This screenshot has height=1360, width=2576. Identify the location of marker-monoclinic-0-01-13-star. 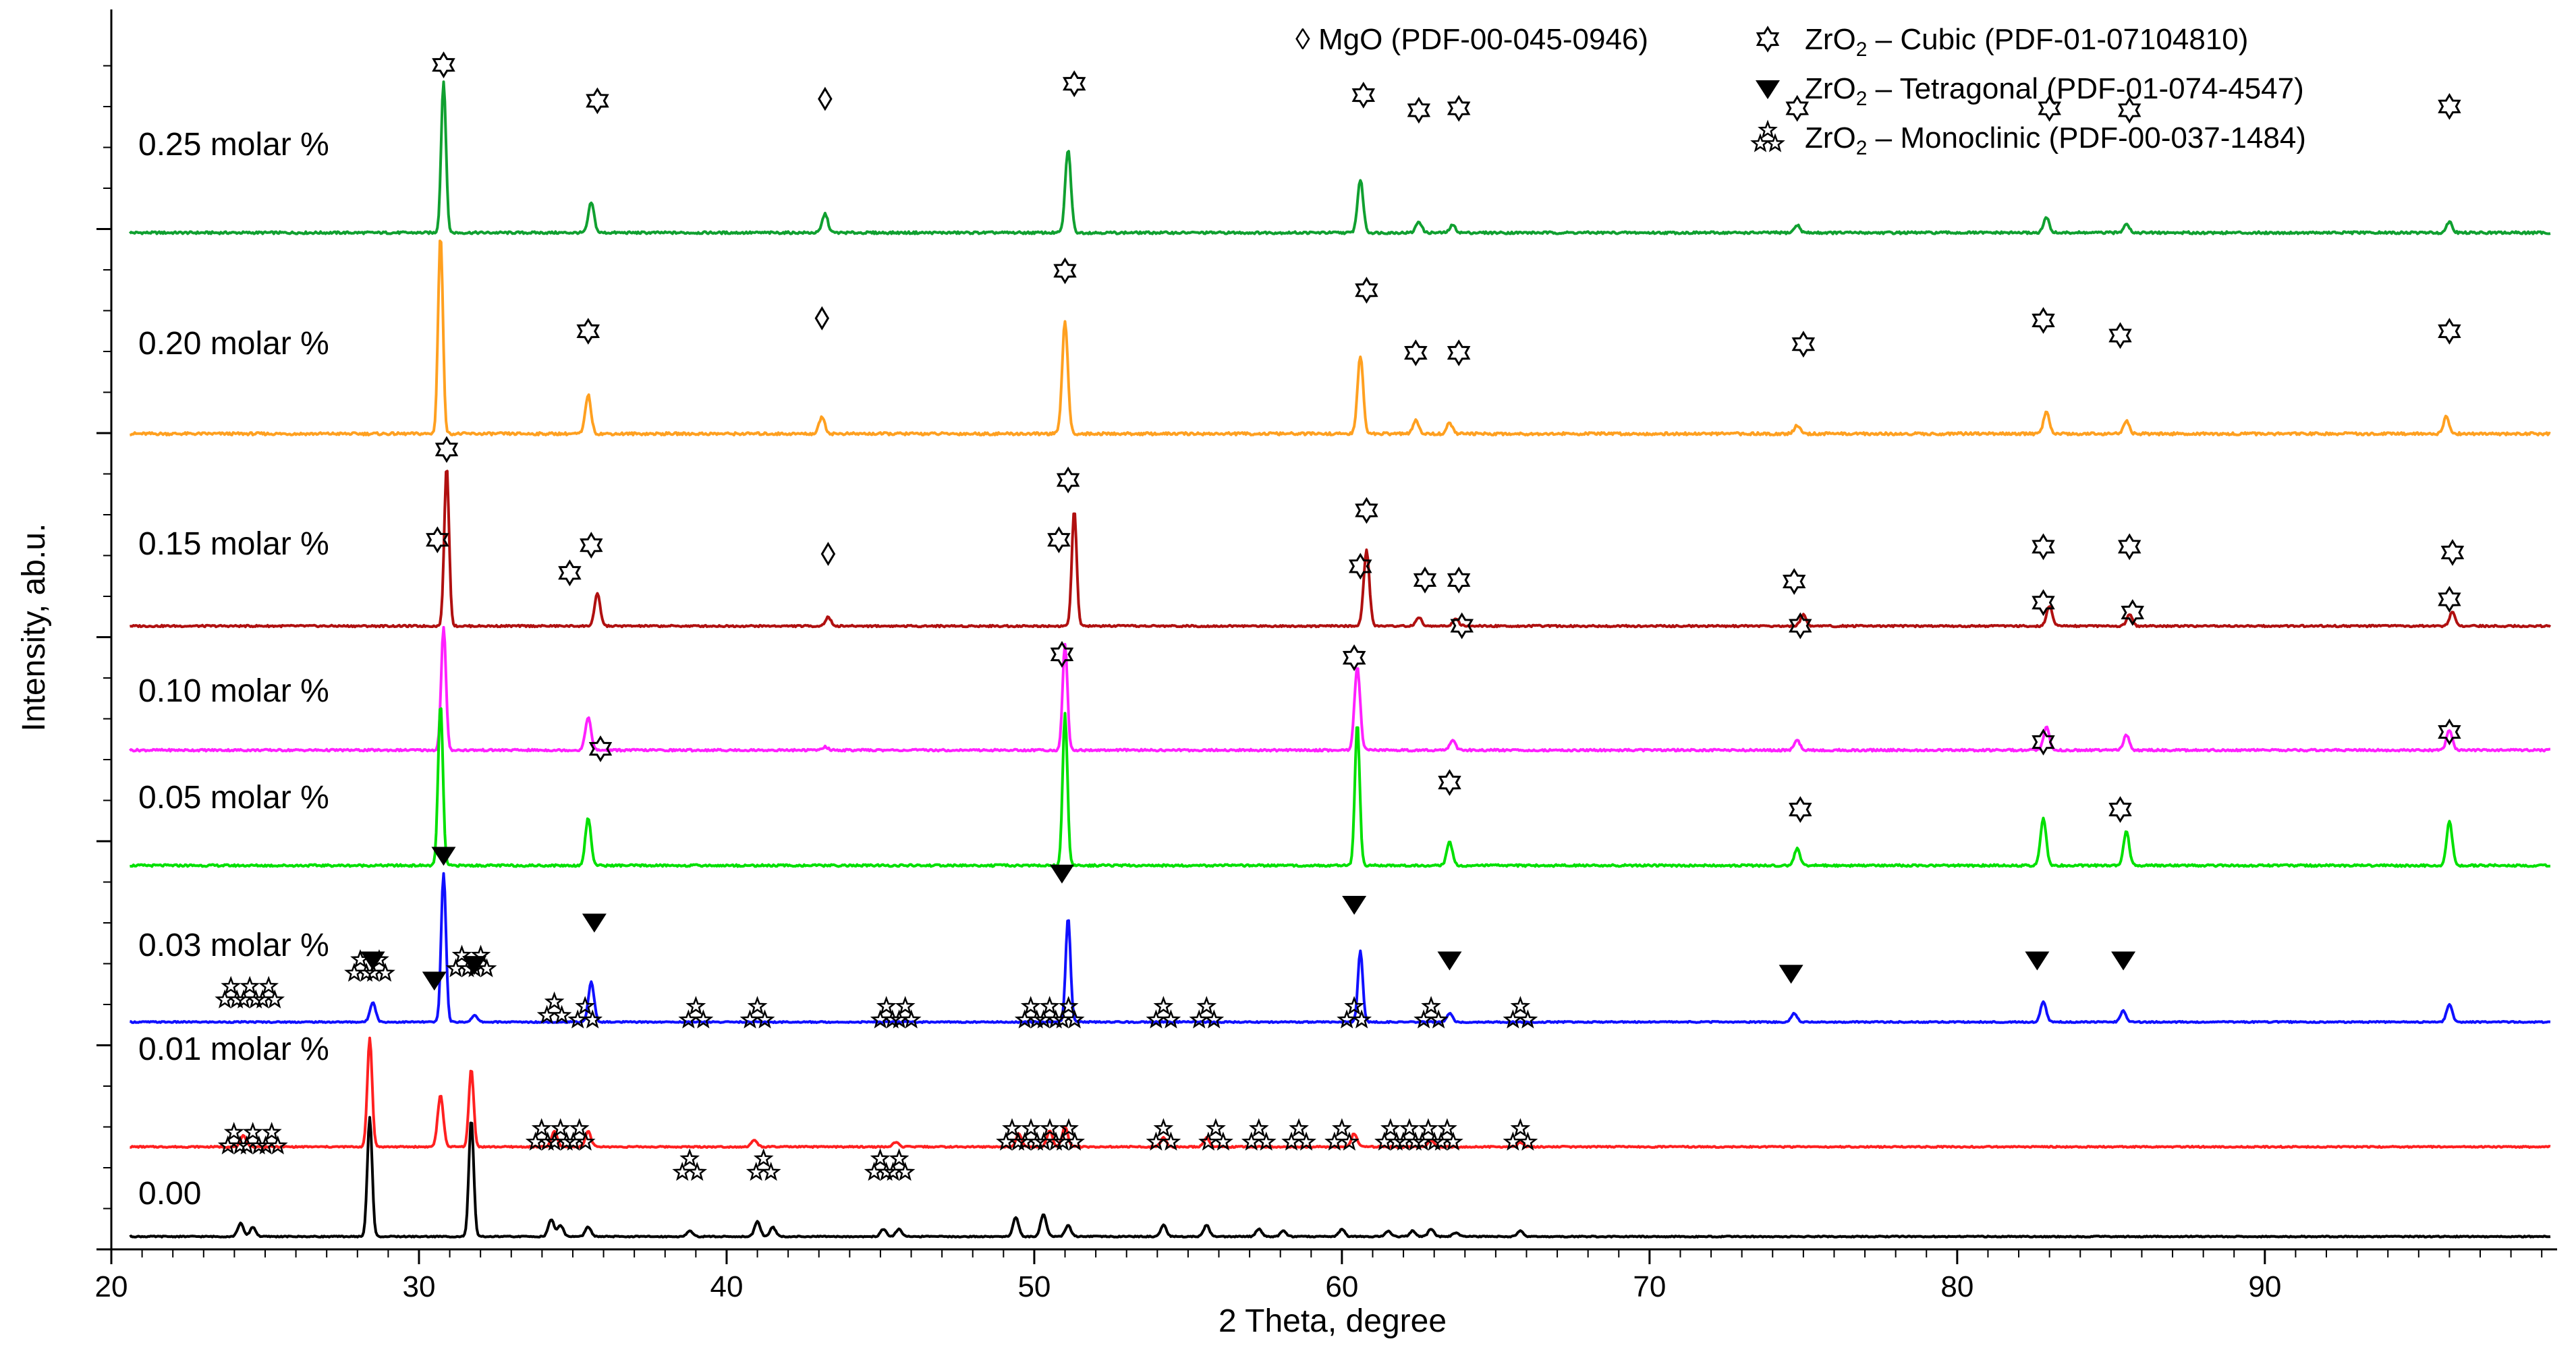
(1431, 1006).